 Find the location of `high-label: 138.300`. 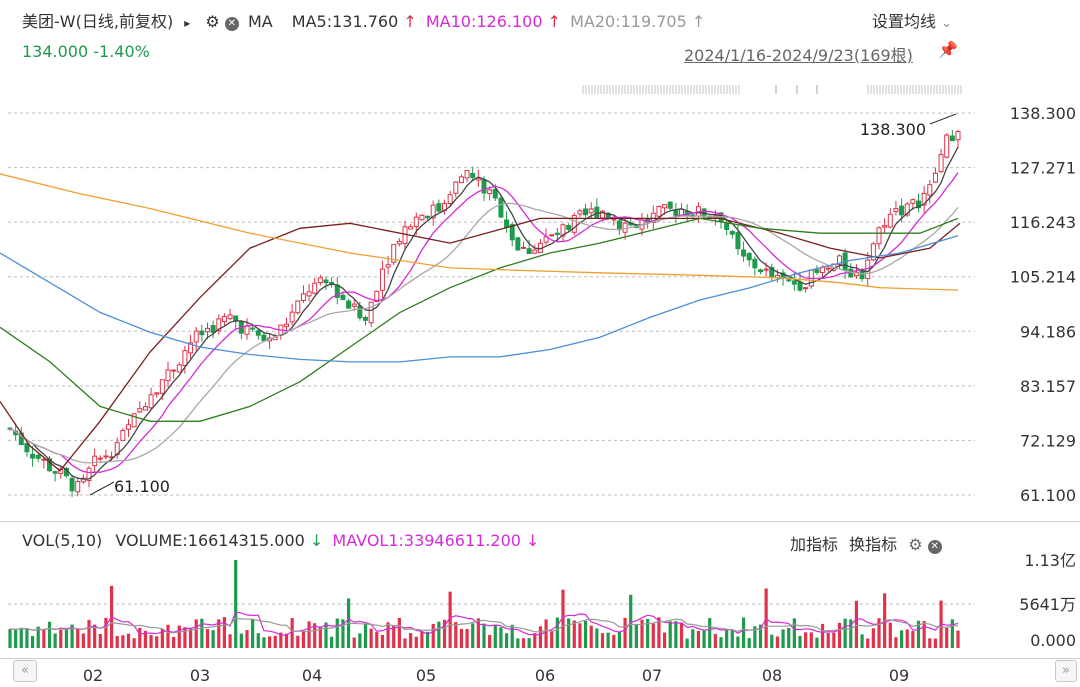

high-label: 138.300 is located at coordinates (893, 129).